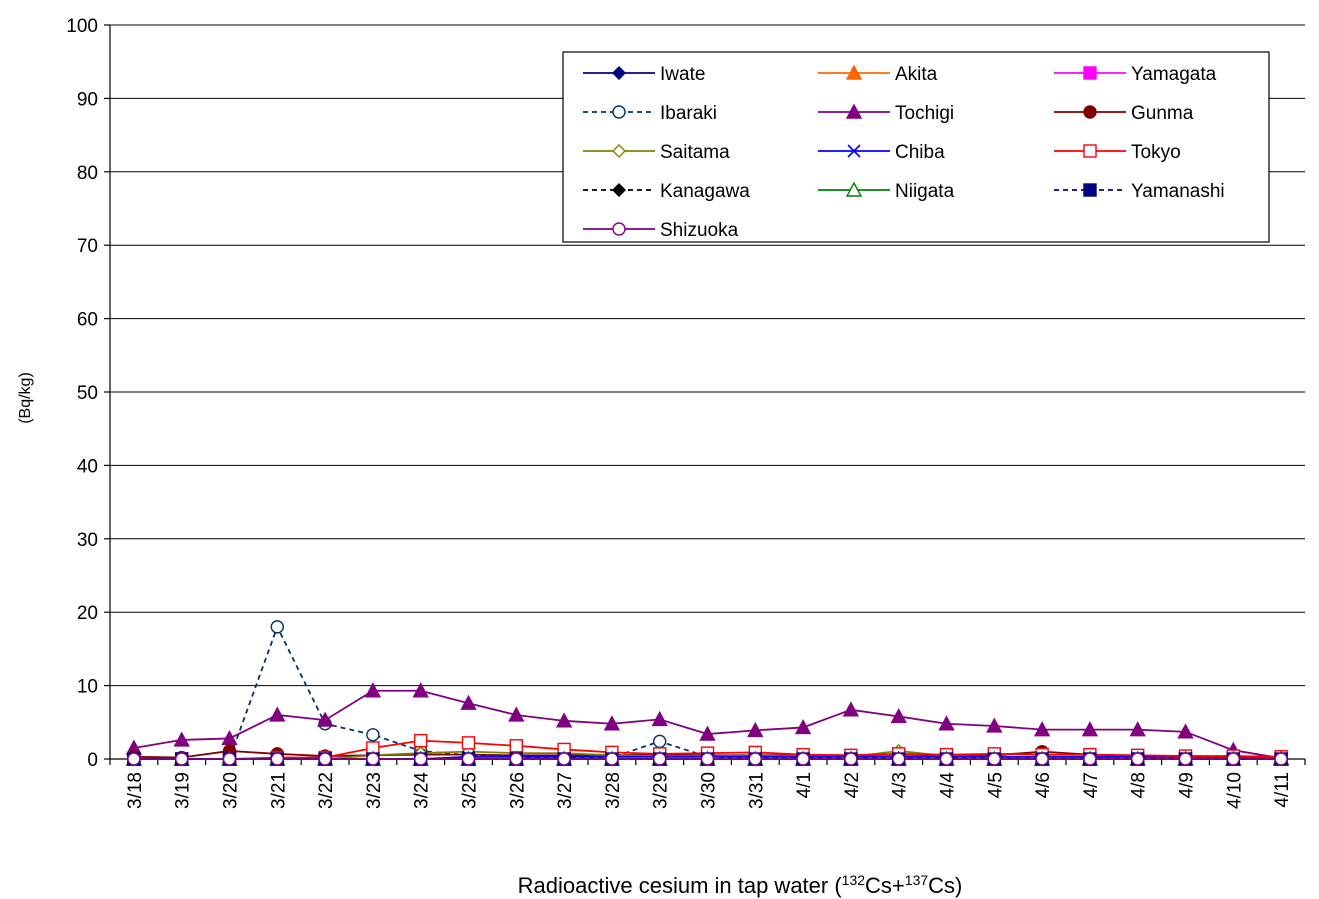 The width and height of the screenshot is (1319, 899). What do you see at coordinates (135, 790) in the screenshot?
I see `x-tick-label: 3/18` at bounding box center [135, 790].